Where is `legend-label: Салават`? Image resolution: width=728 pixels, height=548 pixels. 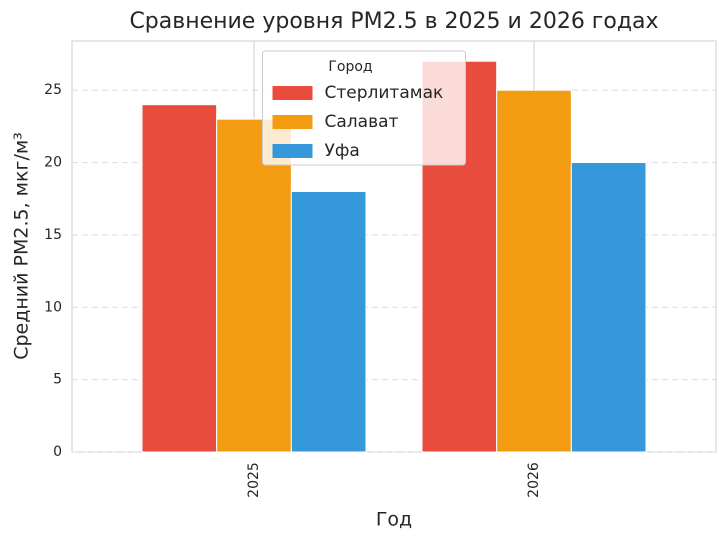
legend-label: Салават is located at coordinates (362, 122).